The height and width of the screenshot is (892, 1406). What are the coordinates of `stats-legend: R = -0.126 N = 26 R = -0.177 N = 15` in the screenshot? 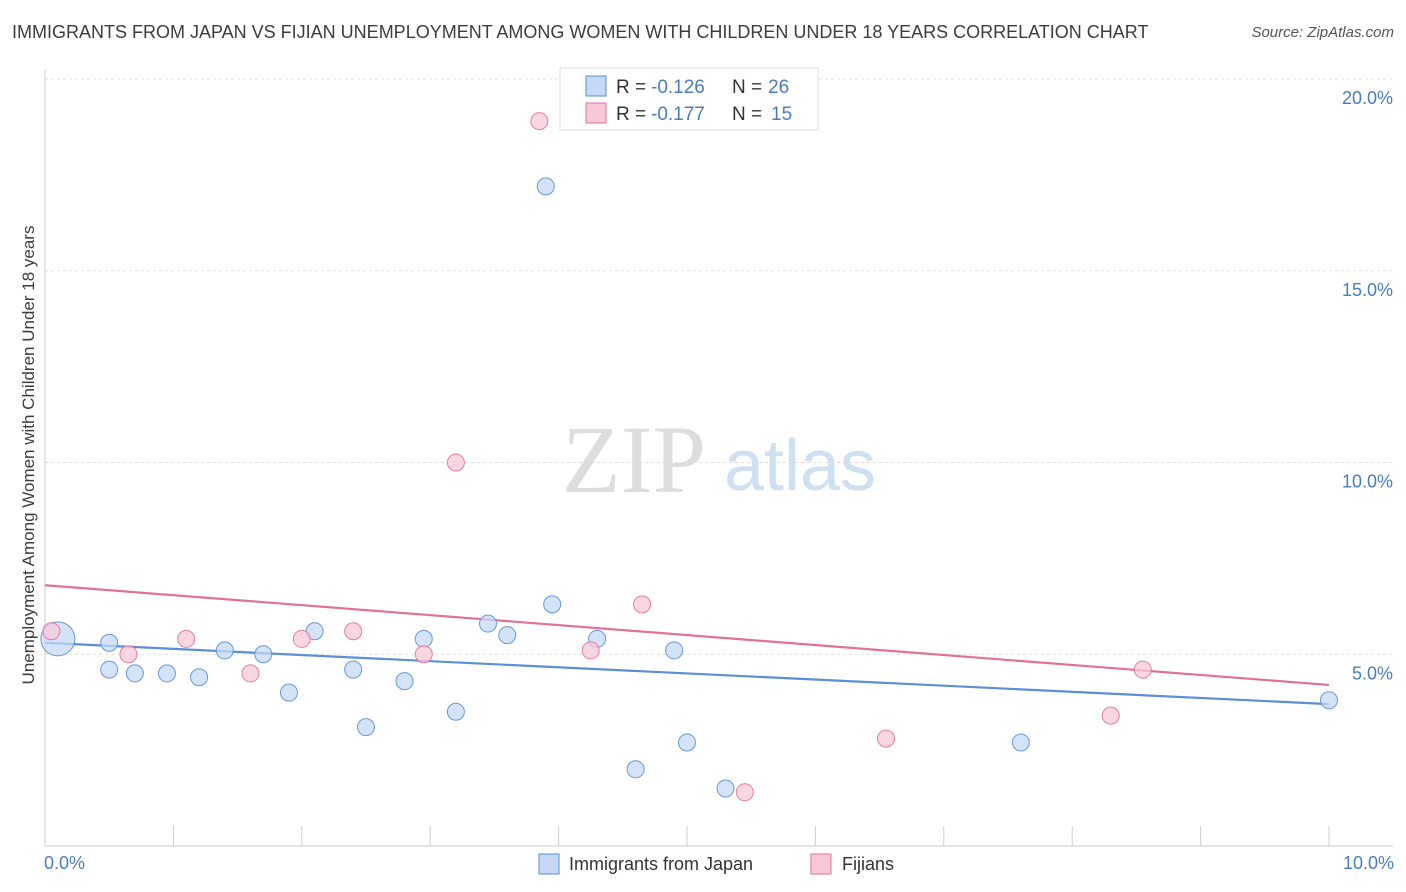 It's located at (689, 99).